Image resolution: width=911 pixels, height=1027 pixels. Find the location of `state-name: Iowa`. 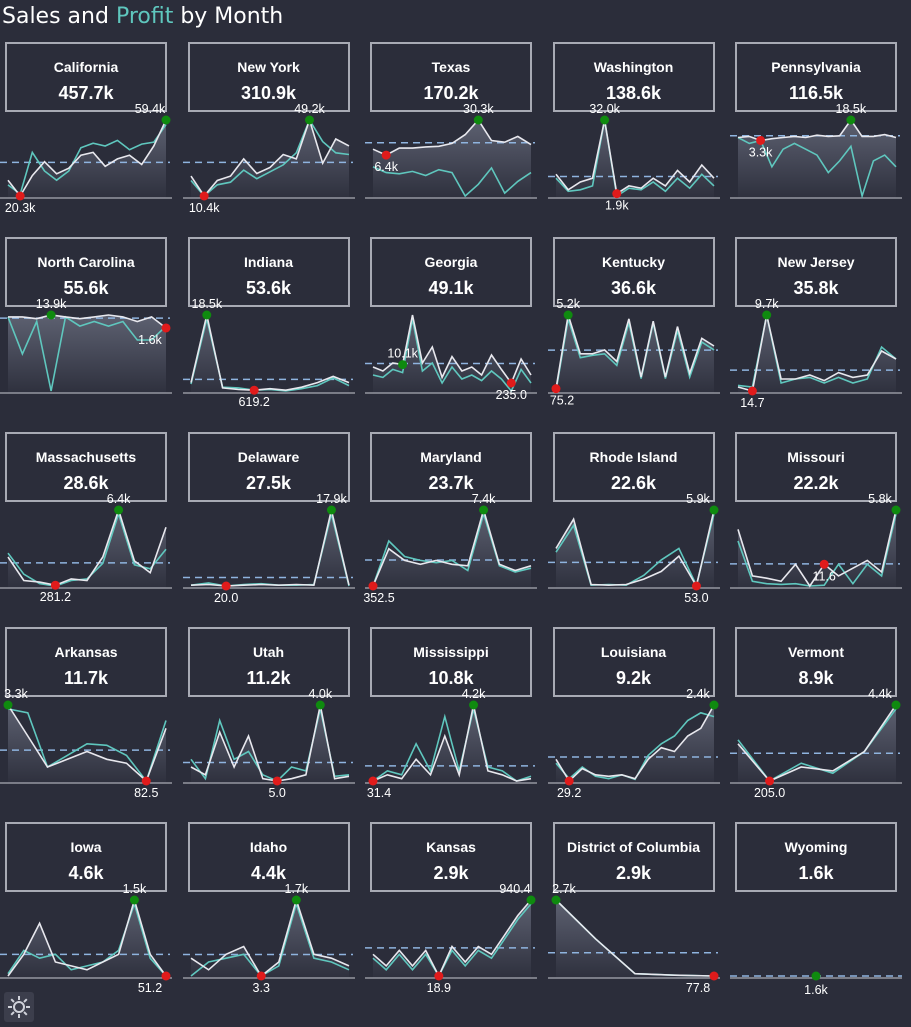

state-name: Iowa is located at coordinates (86, 847).